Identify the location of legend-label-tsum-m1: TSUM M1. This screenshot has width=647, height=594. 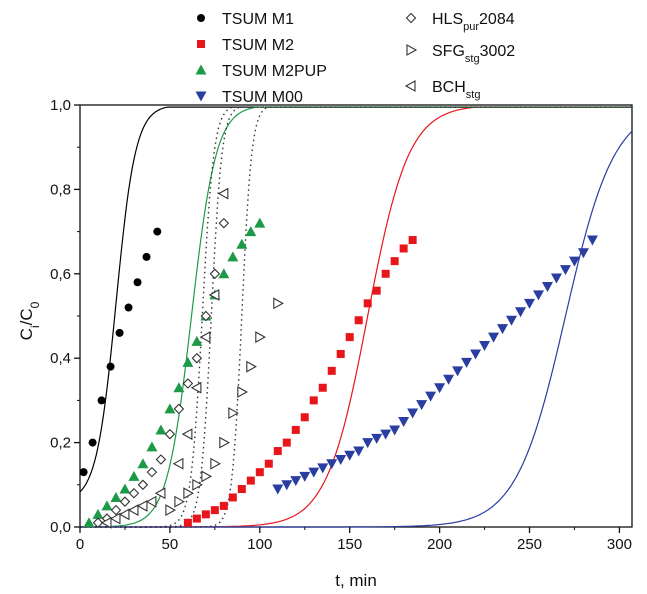
(258, 19).